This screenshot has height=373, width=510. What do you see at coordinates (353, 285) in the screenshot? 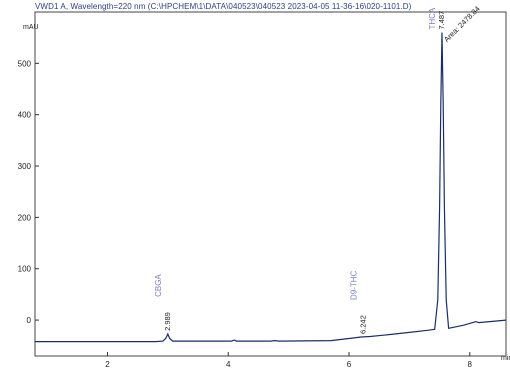
I see `peak-name-label: D9-THC` at bounding box center [353, 285].